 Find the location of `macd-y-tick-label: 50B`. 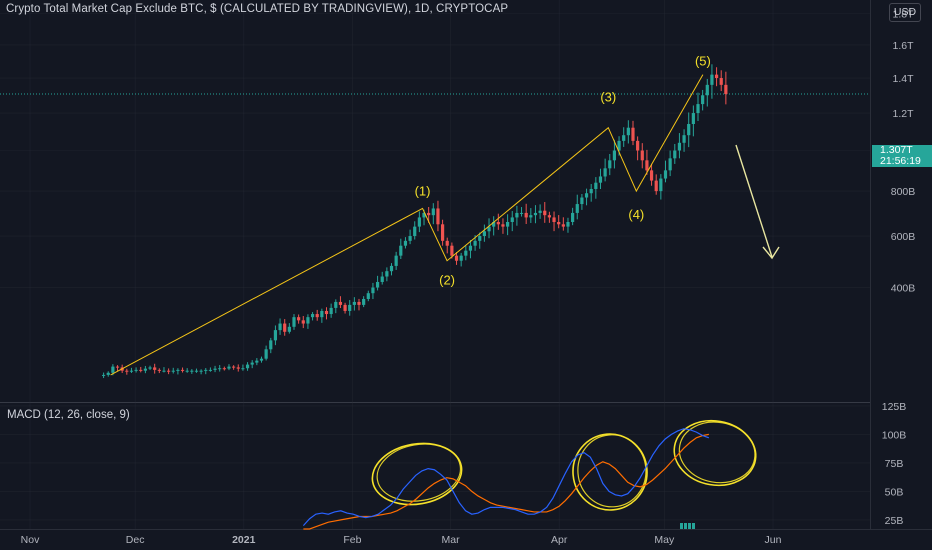

macd-y-tick-label: 50B is located at coordinates (894, 492).